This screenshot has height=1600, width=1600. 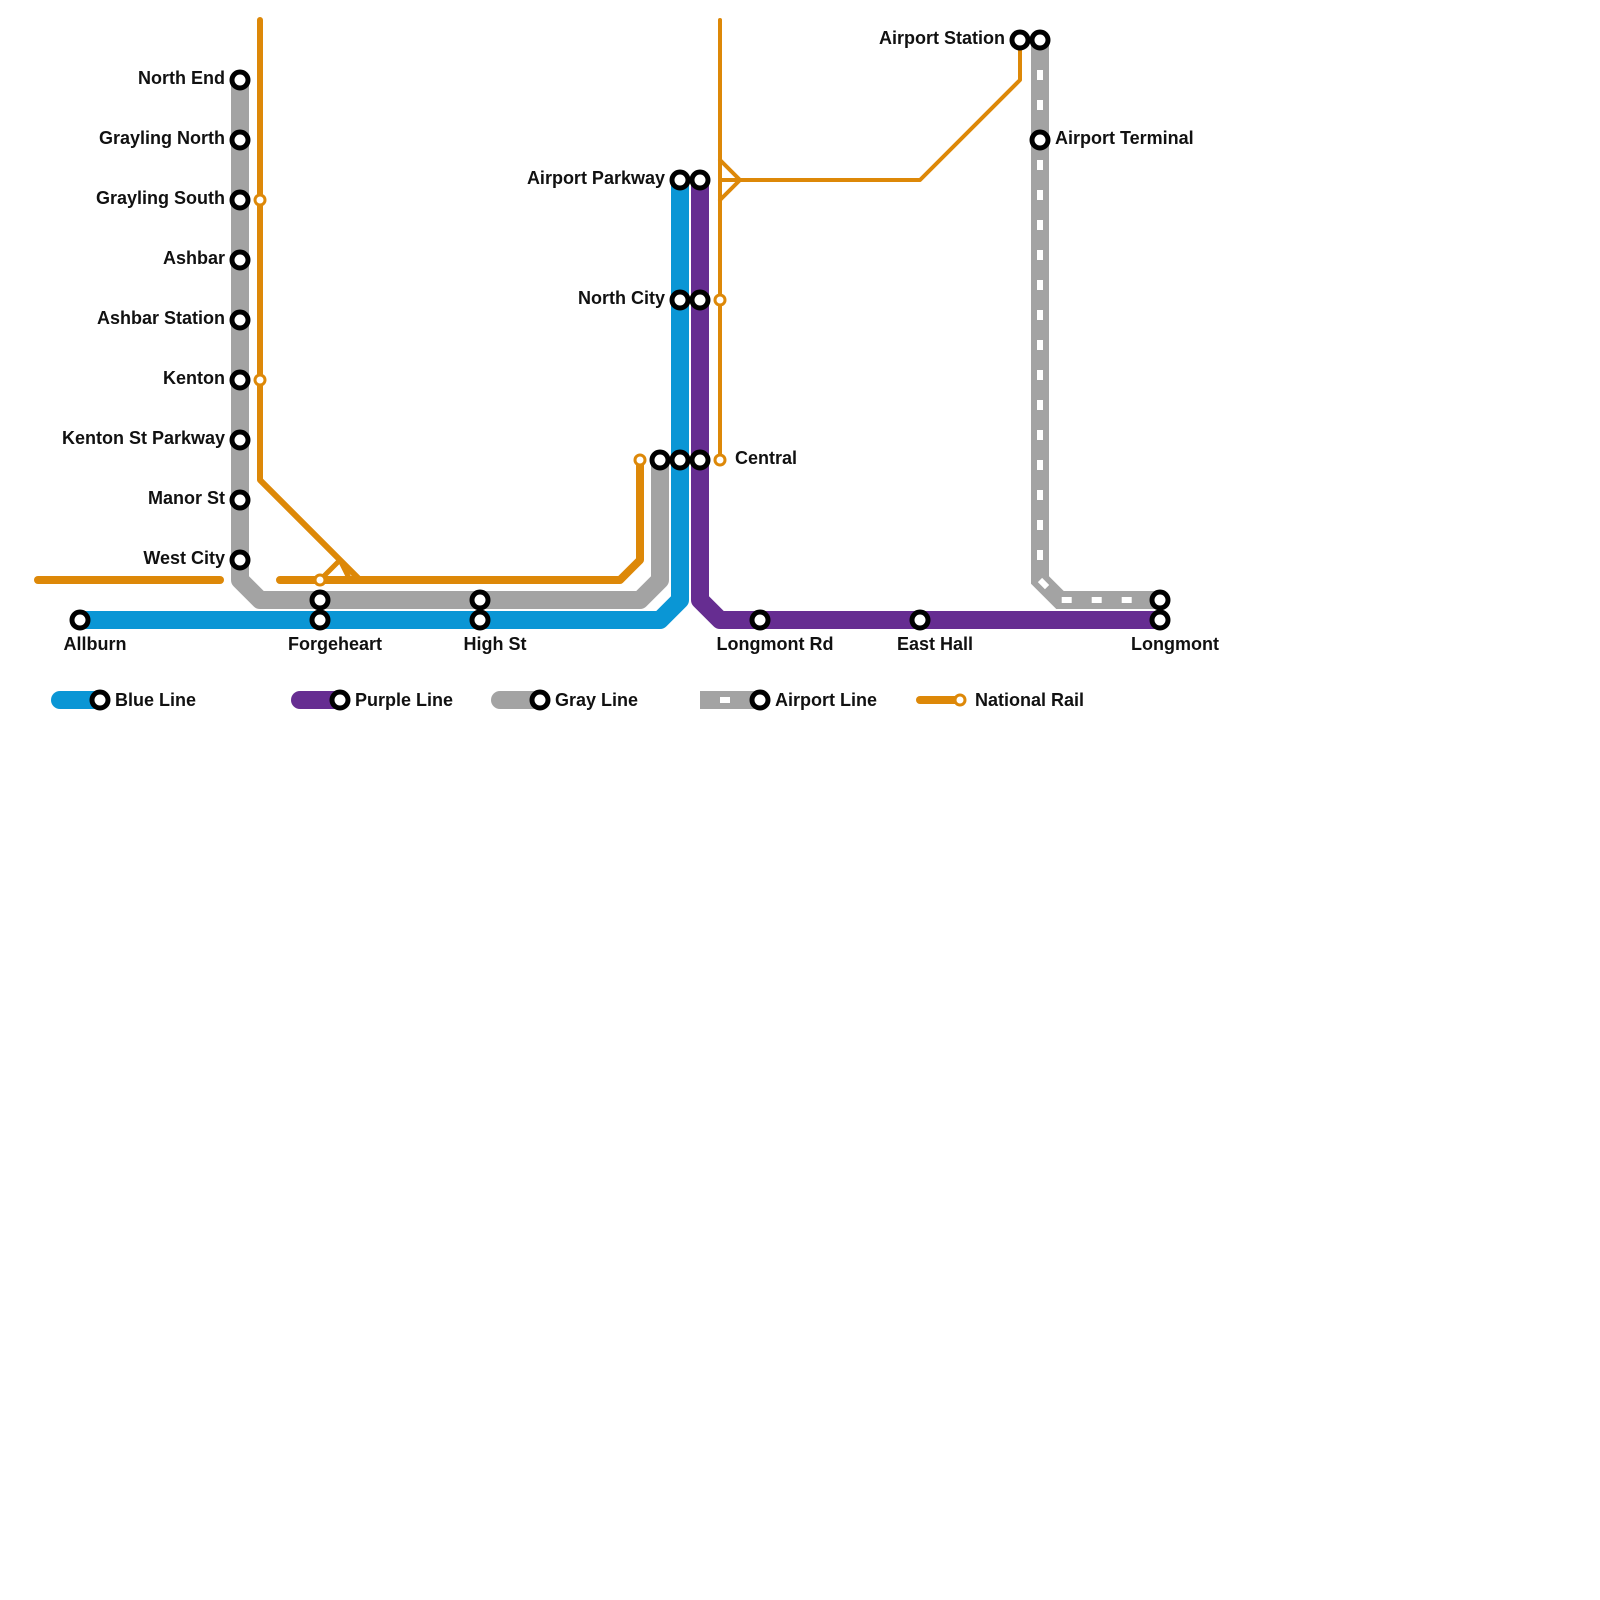 I want to click on legend-marker-purple, so click(x=340, y=700).